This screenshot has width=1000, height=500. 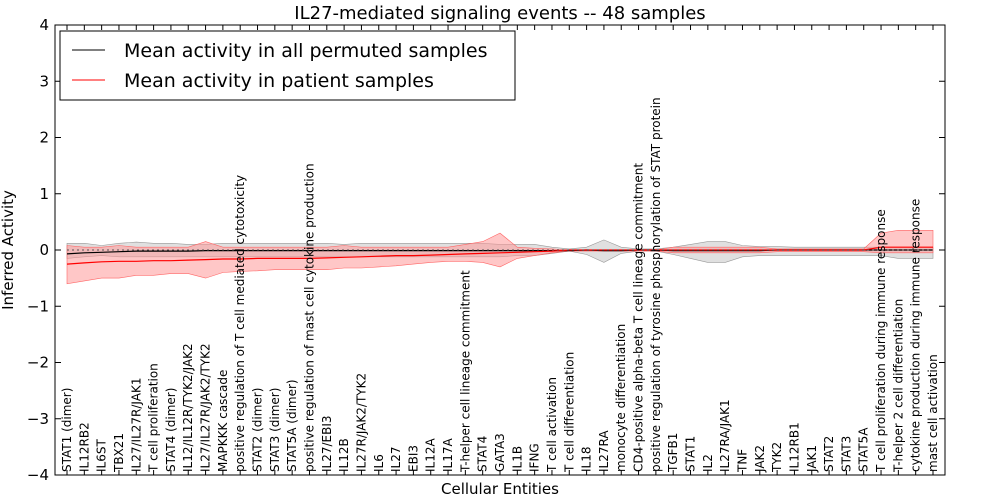 What do you see at coordinates (708, 463) in the screenshot?
I see `x-category-label: IL2` at bounding box center [708, 463].